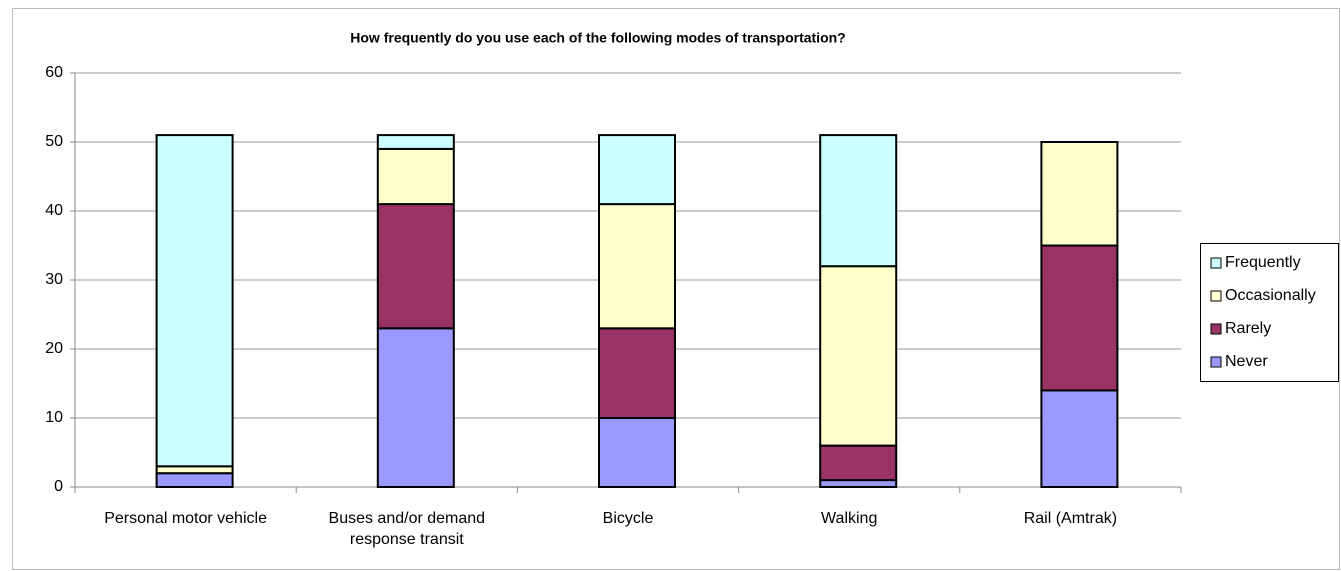 This screenshot has height=571, width=1341. What do you see at coordinates (185, 518) in the screenshot?
I see `x-tick-label: Personal motor vehicle` at bounding box center [185, 518].